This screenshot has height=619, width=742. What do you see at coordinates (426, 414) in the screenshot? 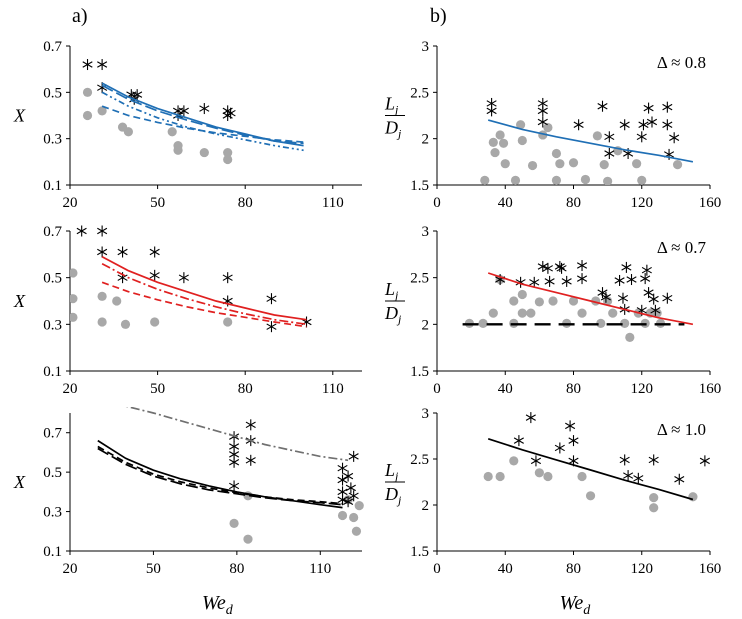
I see `y-tick-label: 3` at bounding box center [426, 414].